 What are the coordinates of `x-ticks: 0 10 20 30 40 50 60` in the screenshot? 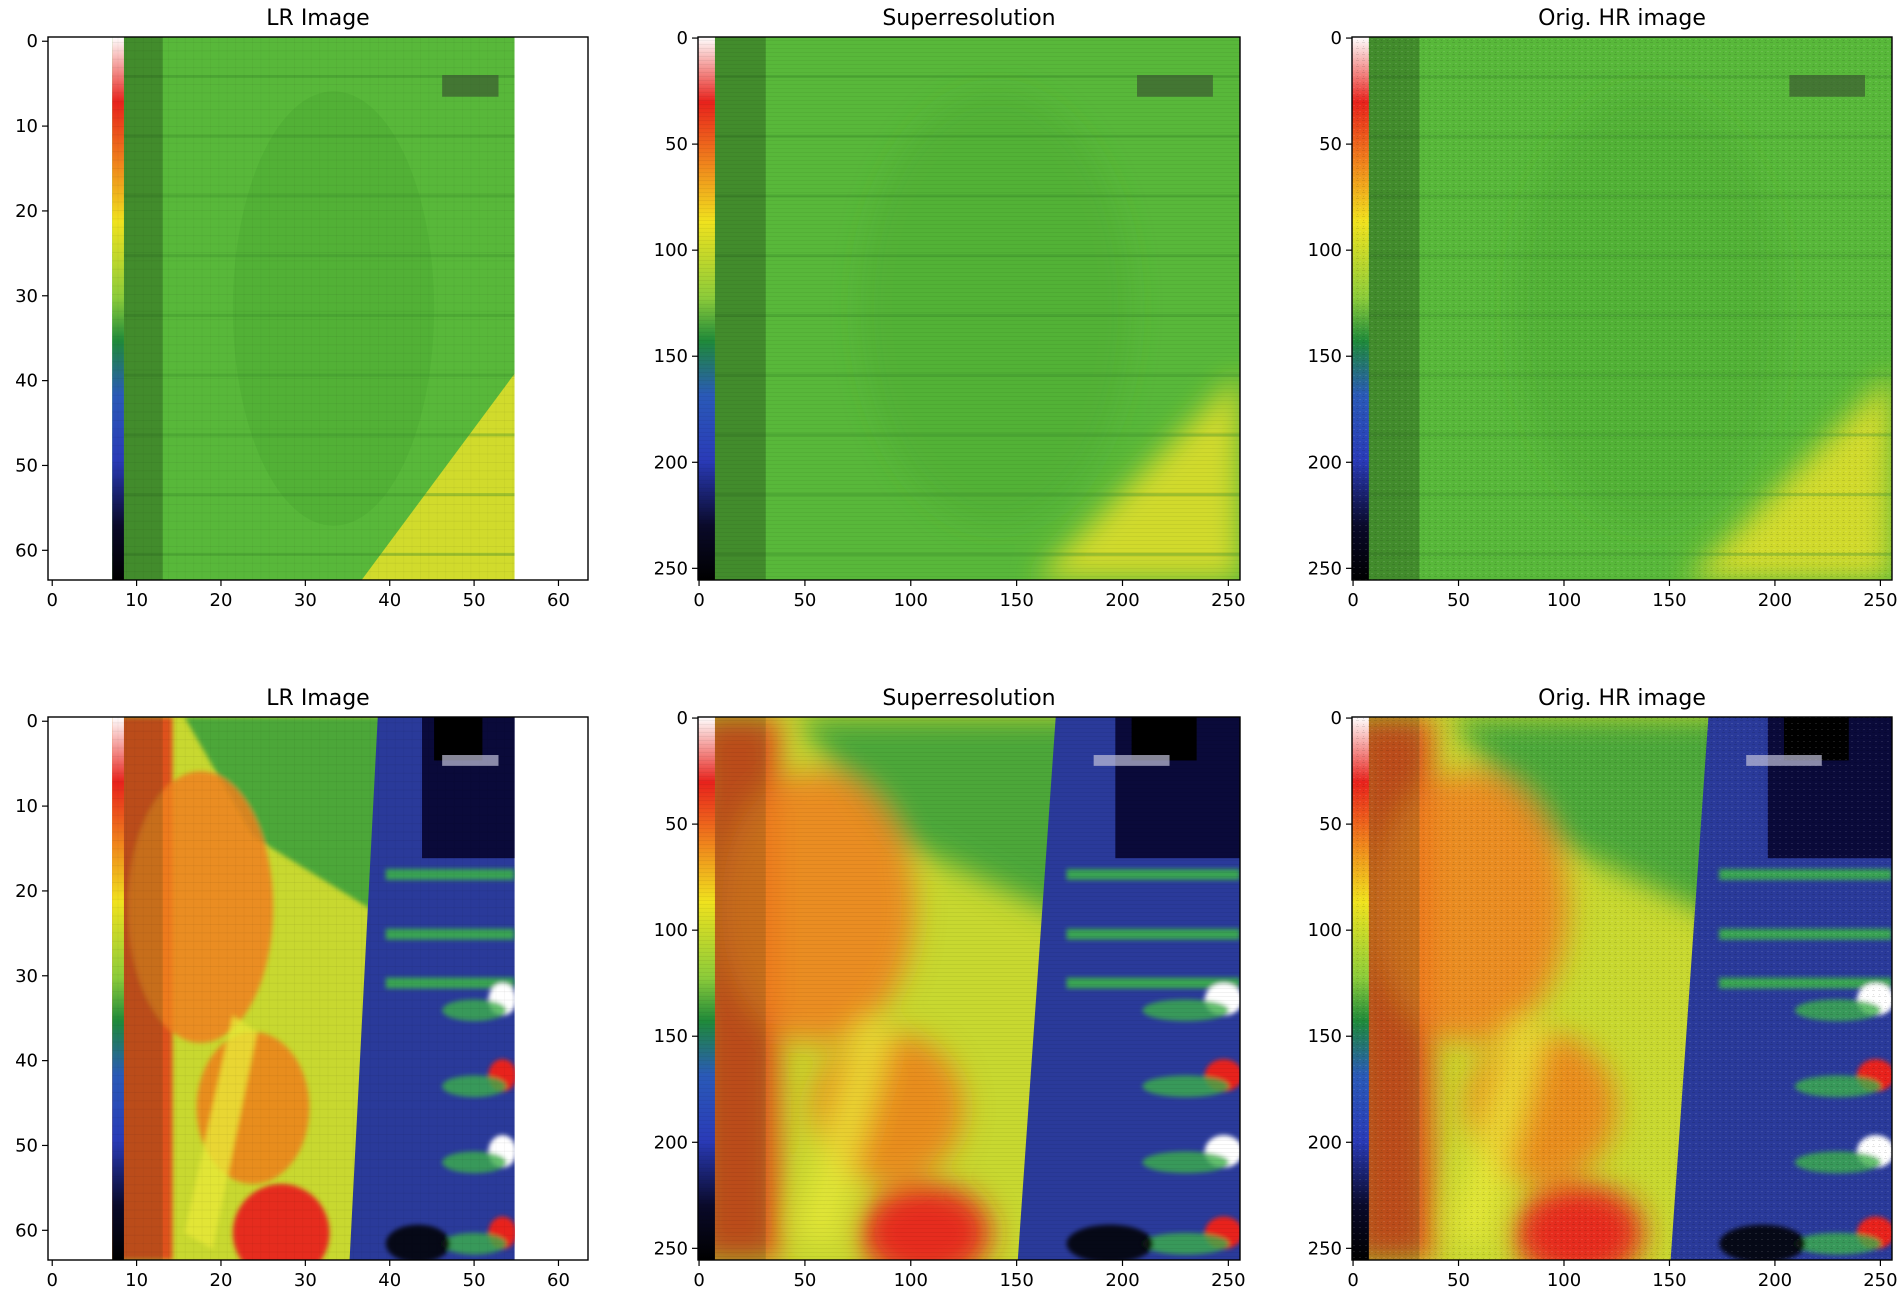 It's located at (308, 595).